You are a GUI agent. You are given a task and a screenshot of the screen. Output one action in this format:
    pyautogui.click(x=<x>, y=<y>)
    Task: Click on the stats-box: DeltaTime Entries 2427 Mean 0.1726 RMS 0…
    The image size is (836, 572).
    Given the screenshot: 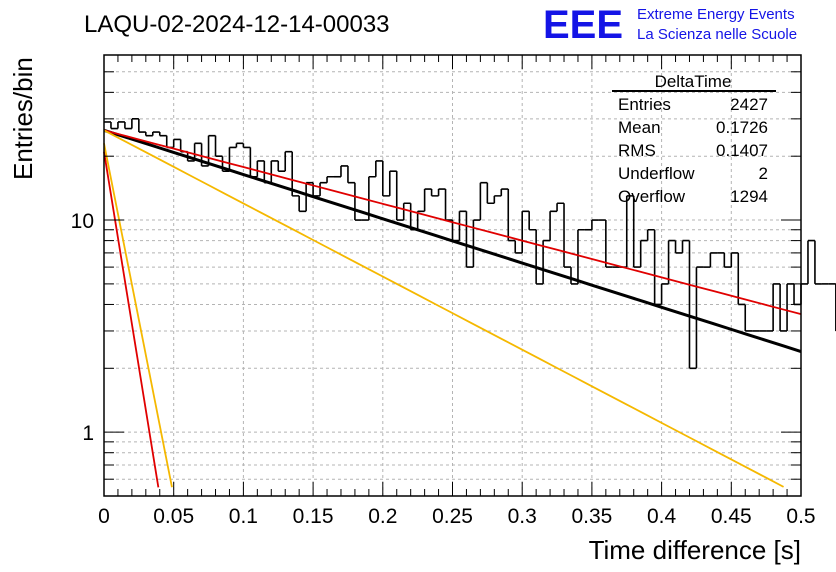 What is the action you would take?
    pyautogui.click(x=694, y=139)
    